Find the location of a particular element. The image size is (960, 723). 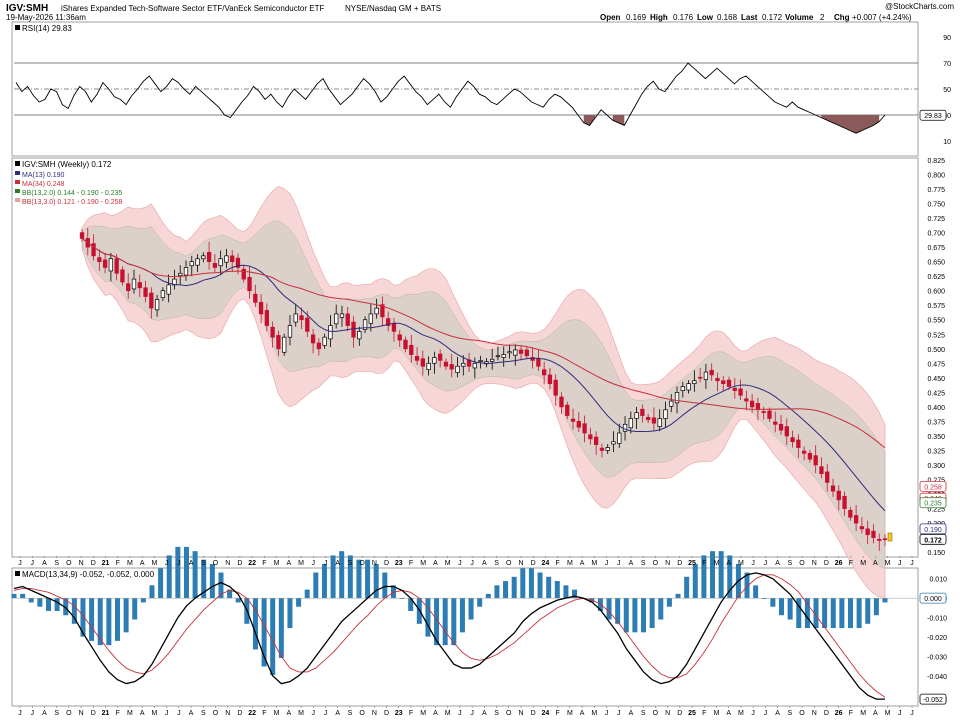

month-tick-label: 22 is located at coordinates (252, 563).